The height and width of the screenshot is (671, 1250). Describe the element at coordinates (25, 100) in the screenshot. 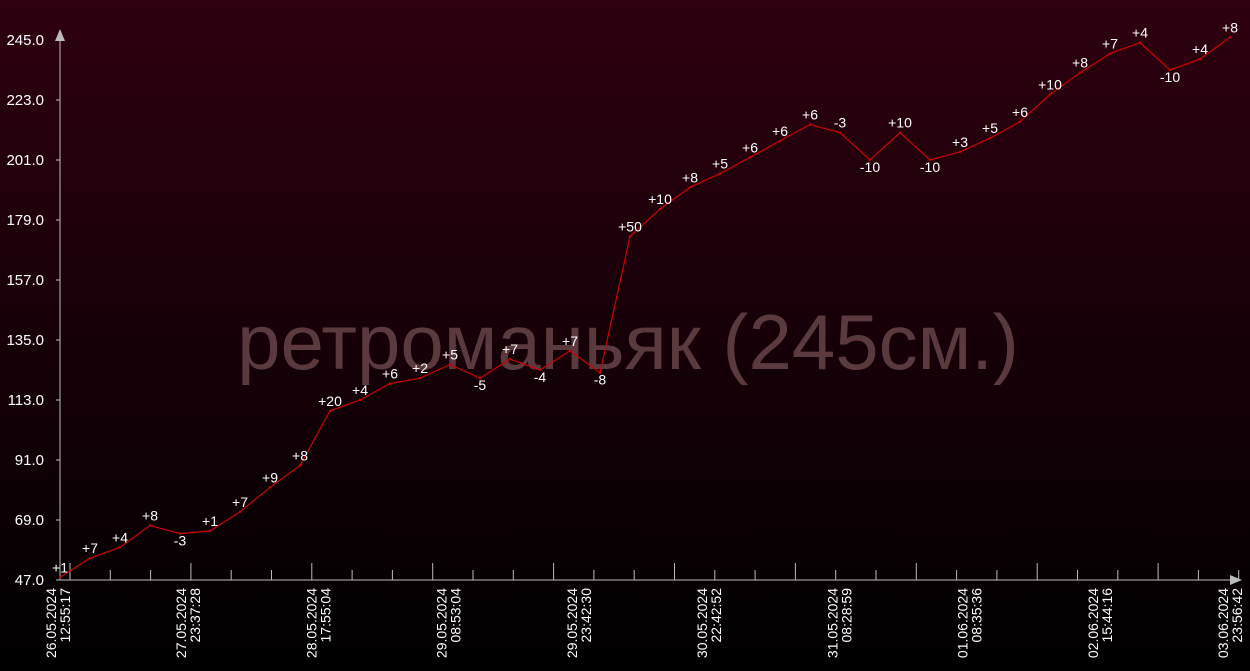

I see `y-tick-label: 223.0` at that location.